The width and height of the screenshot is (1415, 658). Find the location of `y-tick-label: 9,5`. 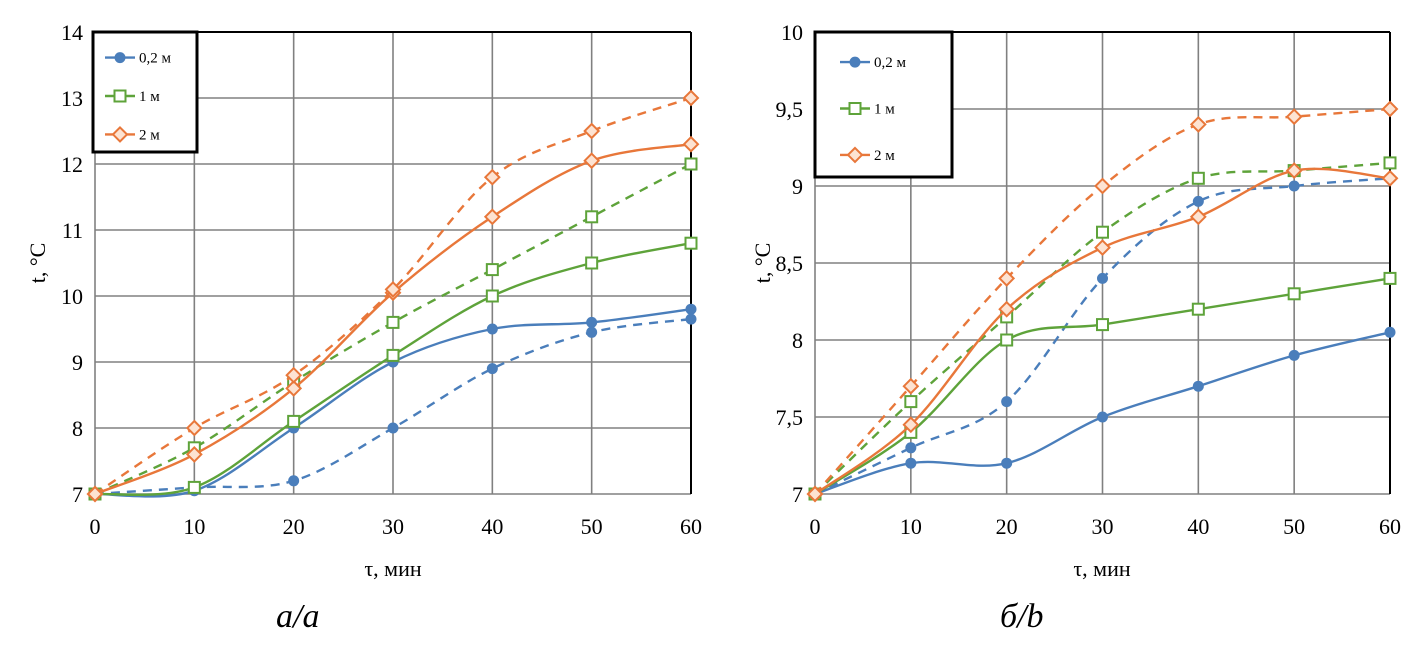

y-tick-label: 9,5 is located at coordinates (790, 109).